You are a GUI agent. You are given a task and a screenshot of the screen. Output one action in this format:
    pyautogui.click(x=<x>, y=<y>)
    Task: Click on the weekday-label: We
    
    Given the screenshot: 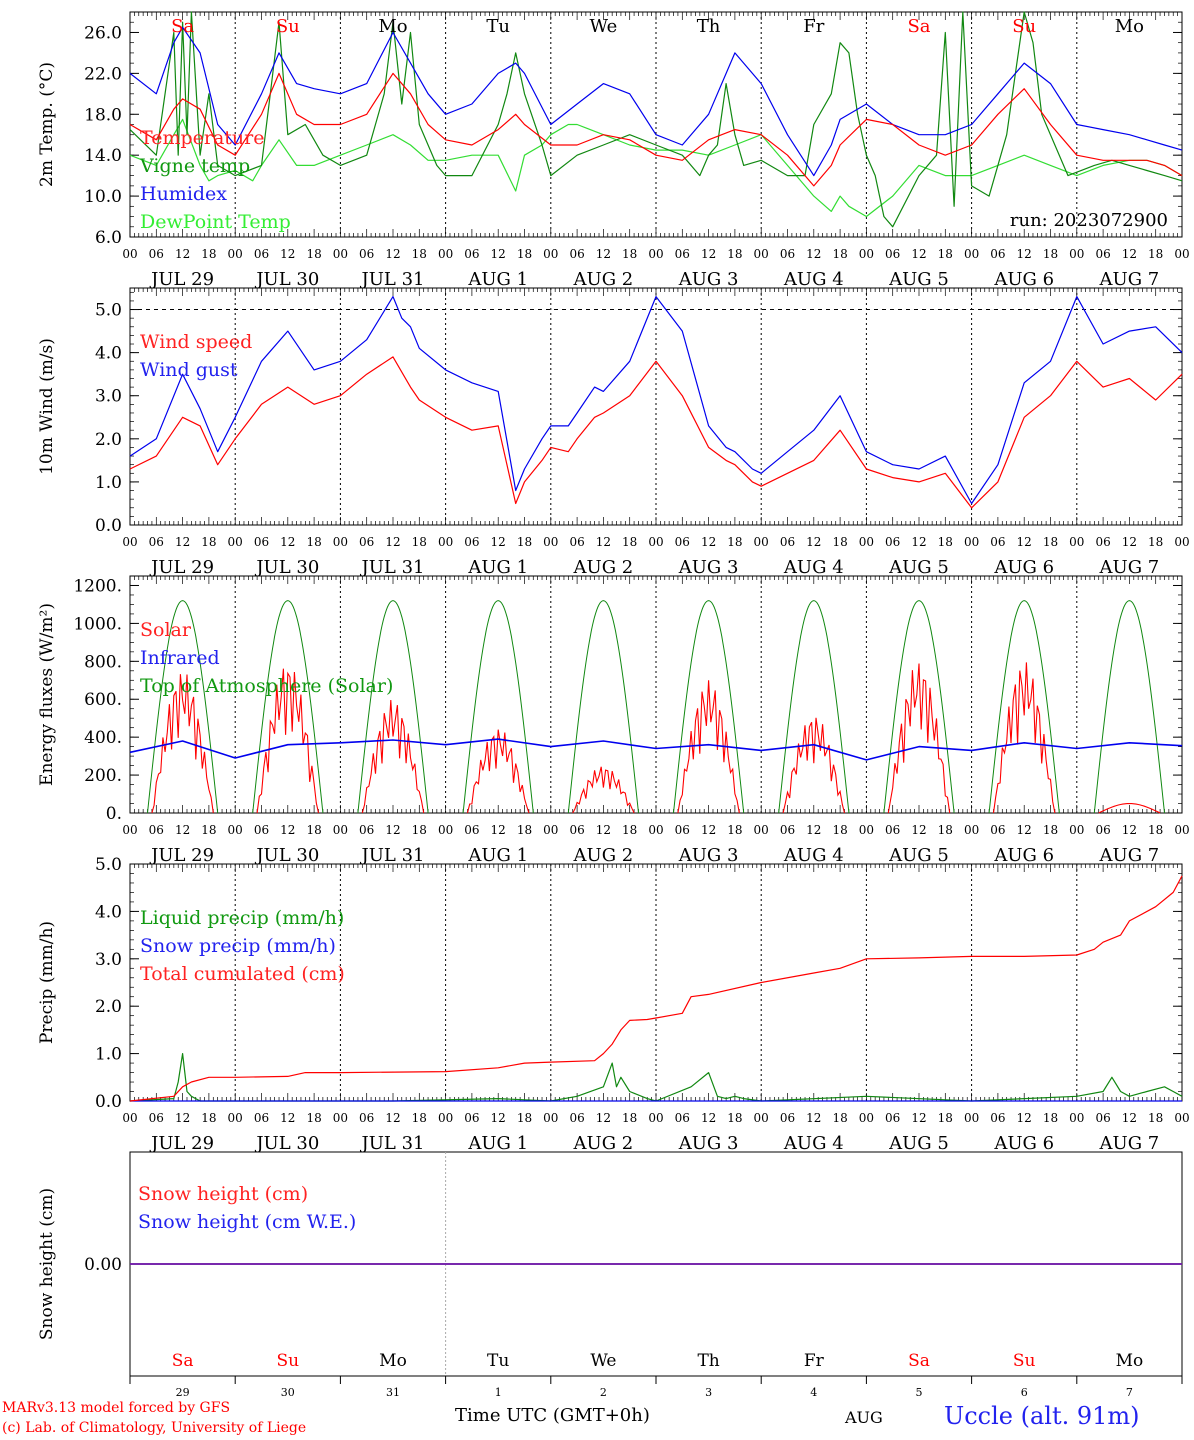 What is the action you would take?
    pyautogui.click(x=603, y=1361)
    